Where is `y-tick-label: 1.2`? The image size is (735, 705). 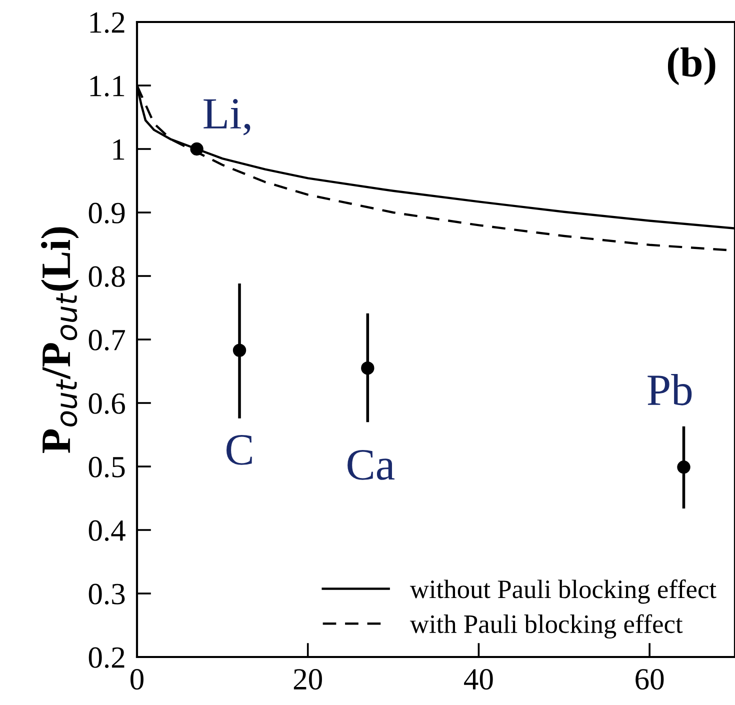 y-tick-label: 1.2 is located at coordinates (107, 23).